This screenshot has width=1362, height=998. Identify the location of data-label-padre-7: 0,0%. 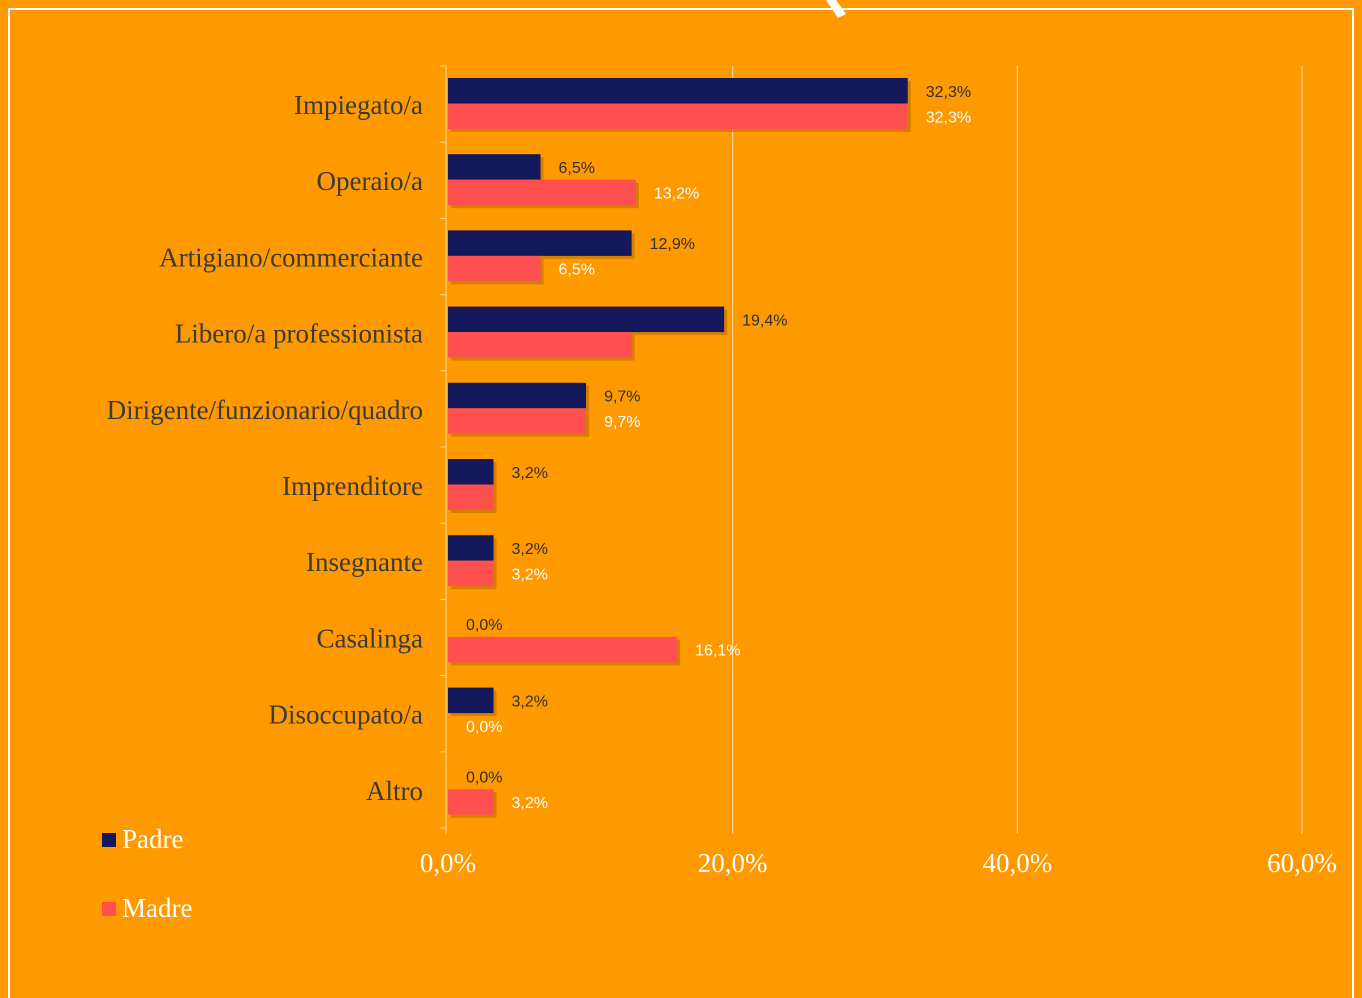
(484, 625).